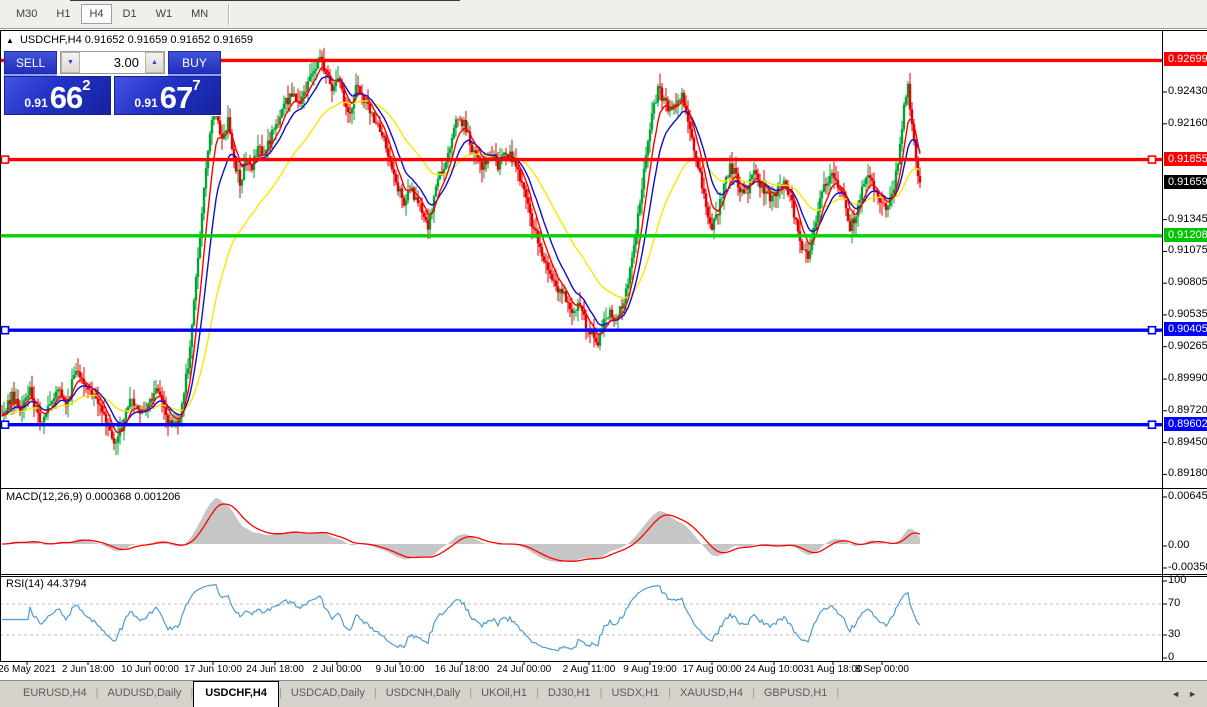  Describe the element at coordinates (36, 103) in the screenshot. I see `sell-price-prefix: 0.91` at that location.